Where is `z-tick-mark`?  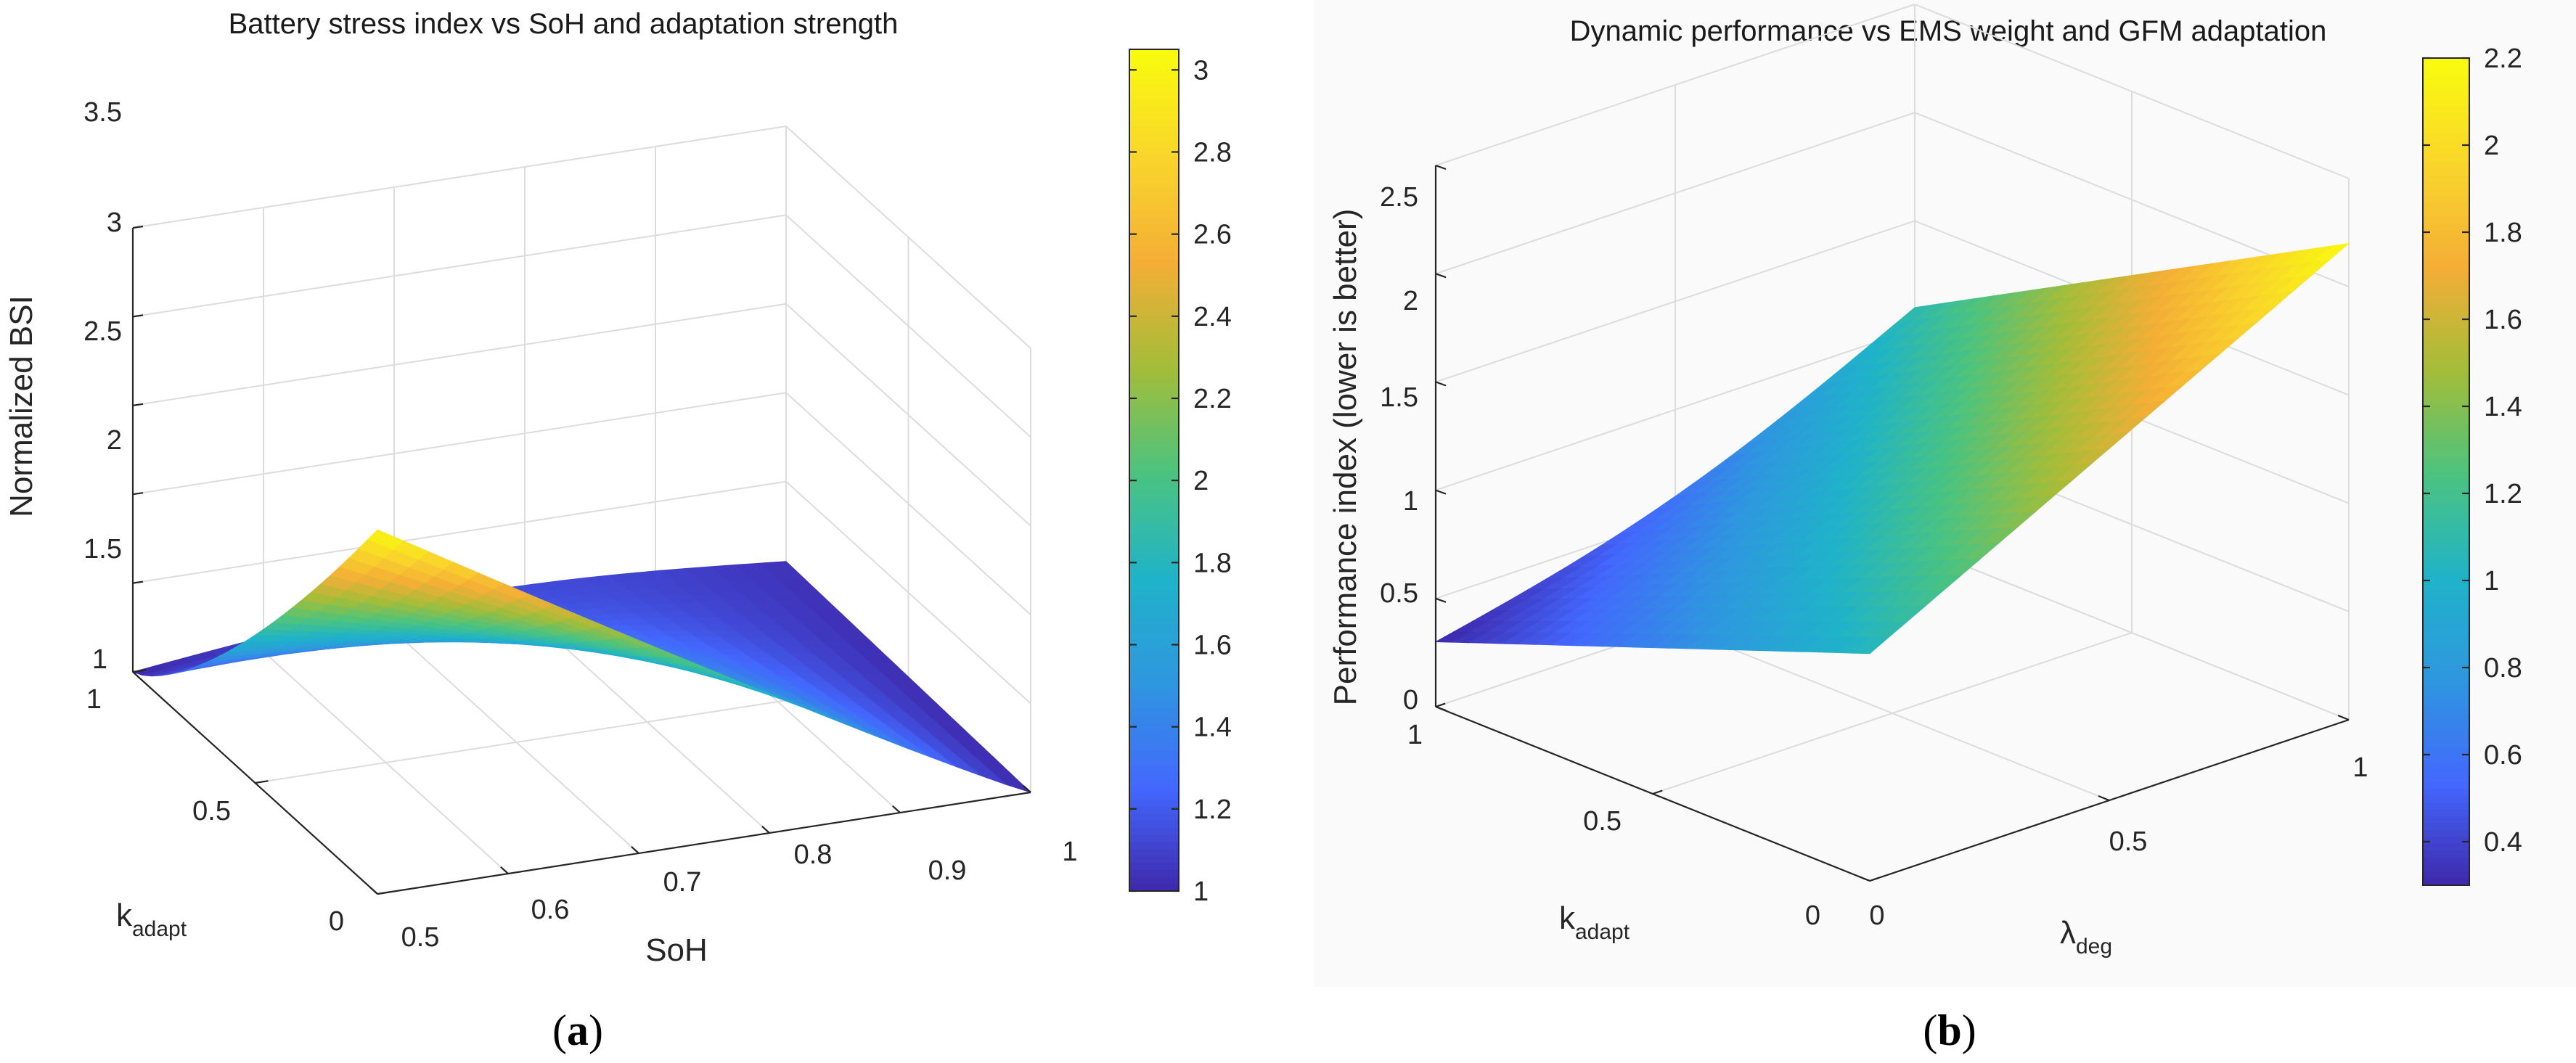
z-tick-mark is located at coordinates (138, 582).